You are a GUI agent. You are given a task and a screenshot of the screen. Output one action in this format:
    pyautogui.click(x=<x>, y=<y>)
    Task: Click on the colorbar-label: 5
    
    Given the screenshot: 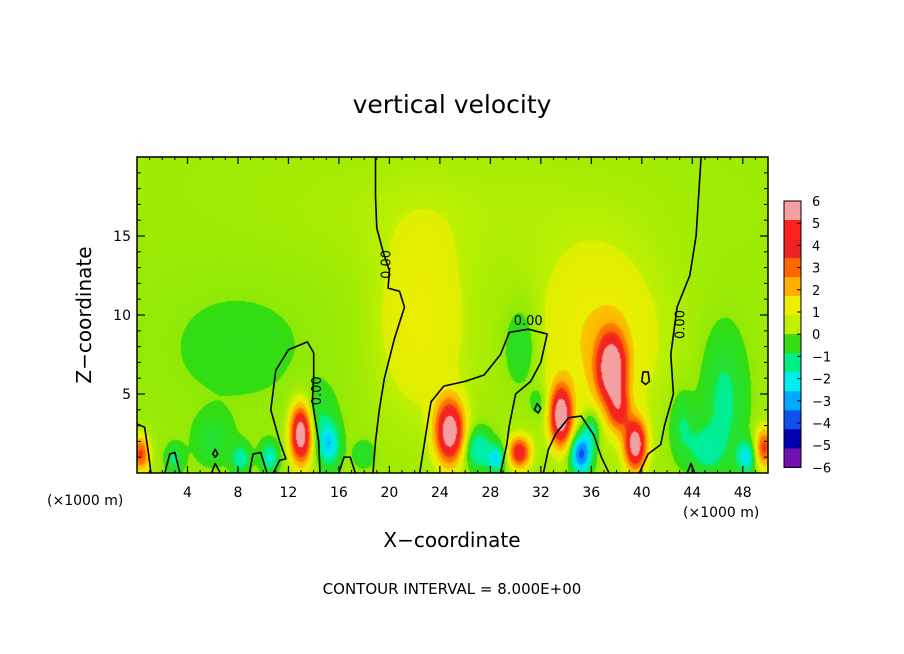 What is the action you would take?
    pyautogui.click(x=816, y=224)
    